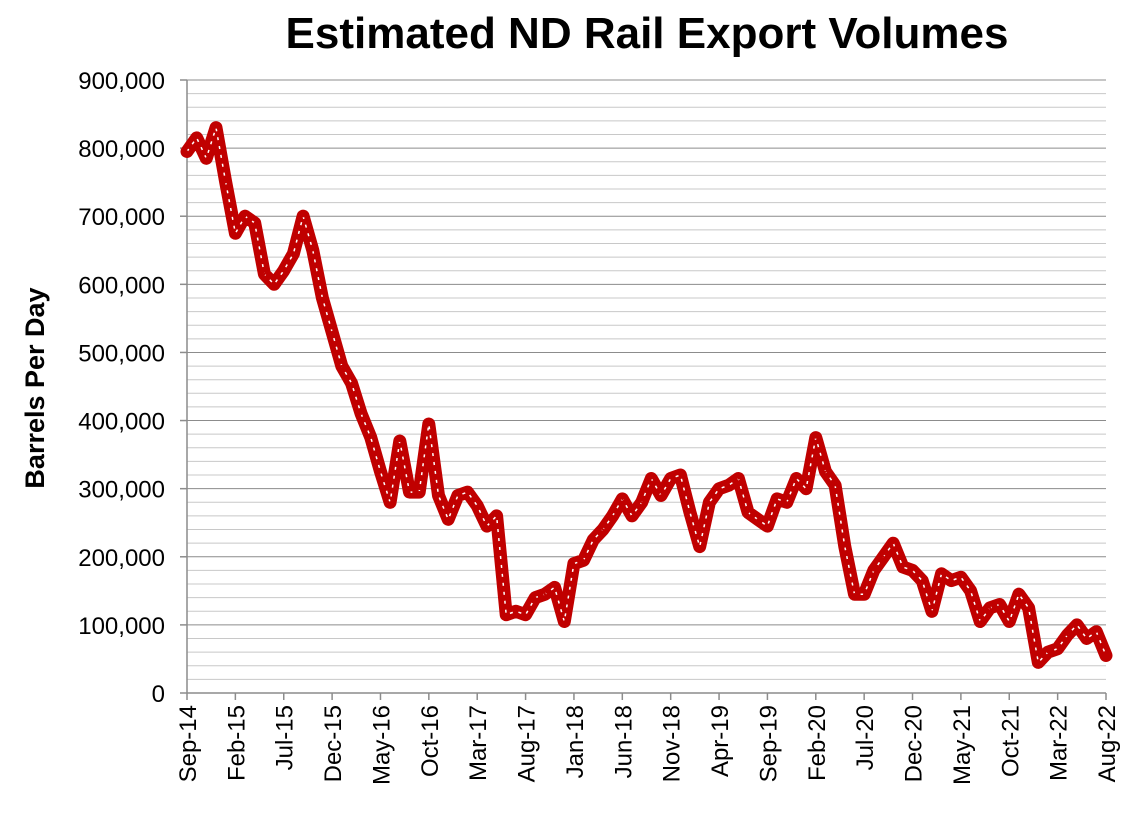 The width and height of the screenshot is (1143, 817). What do you see at coordinates (381, 745) in the screenshot?
I see `x-tick-label: May-16` at bounding box center [381, 745].